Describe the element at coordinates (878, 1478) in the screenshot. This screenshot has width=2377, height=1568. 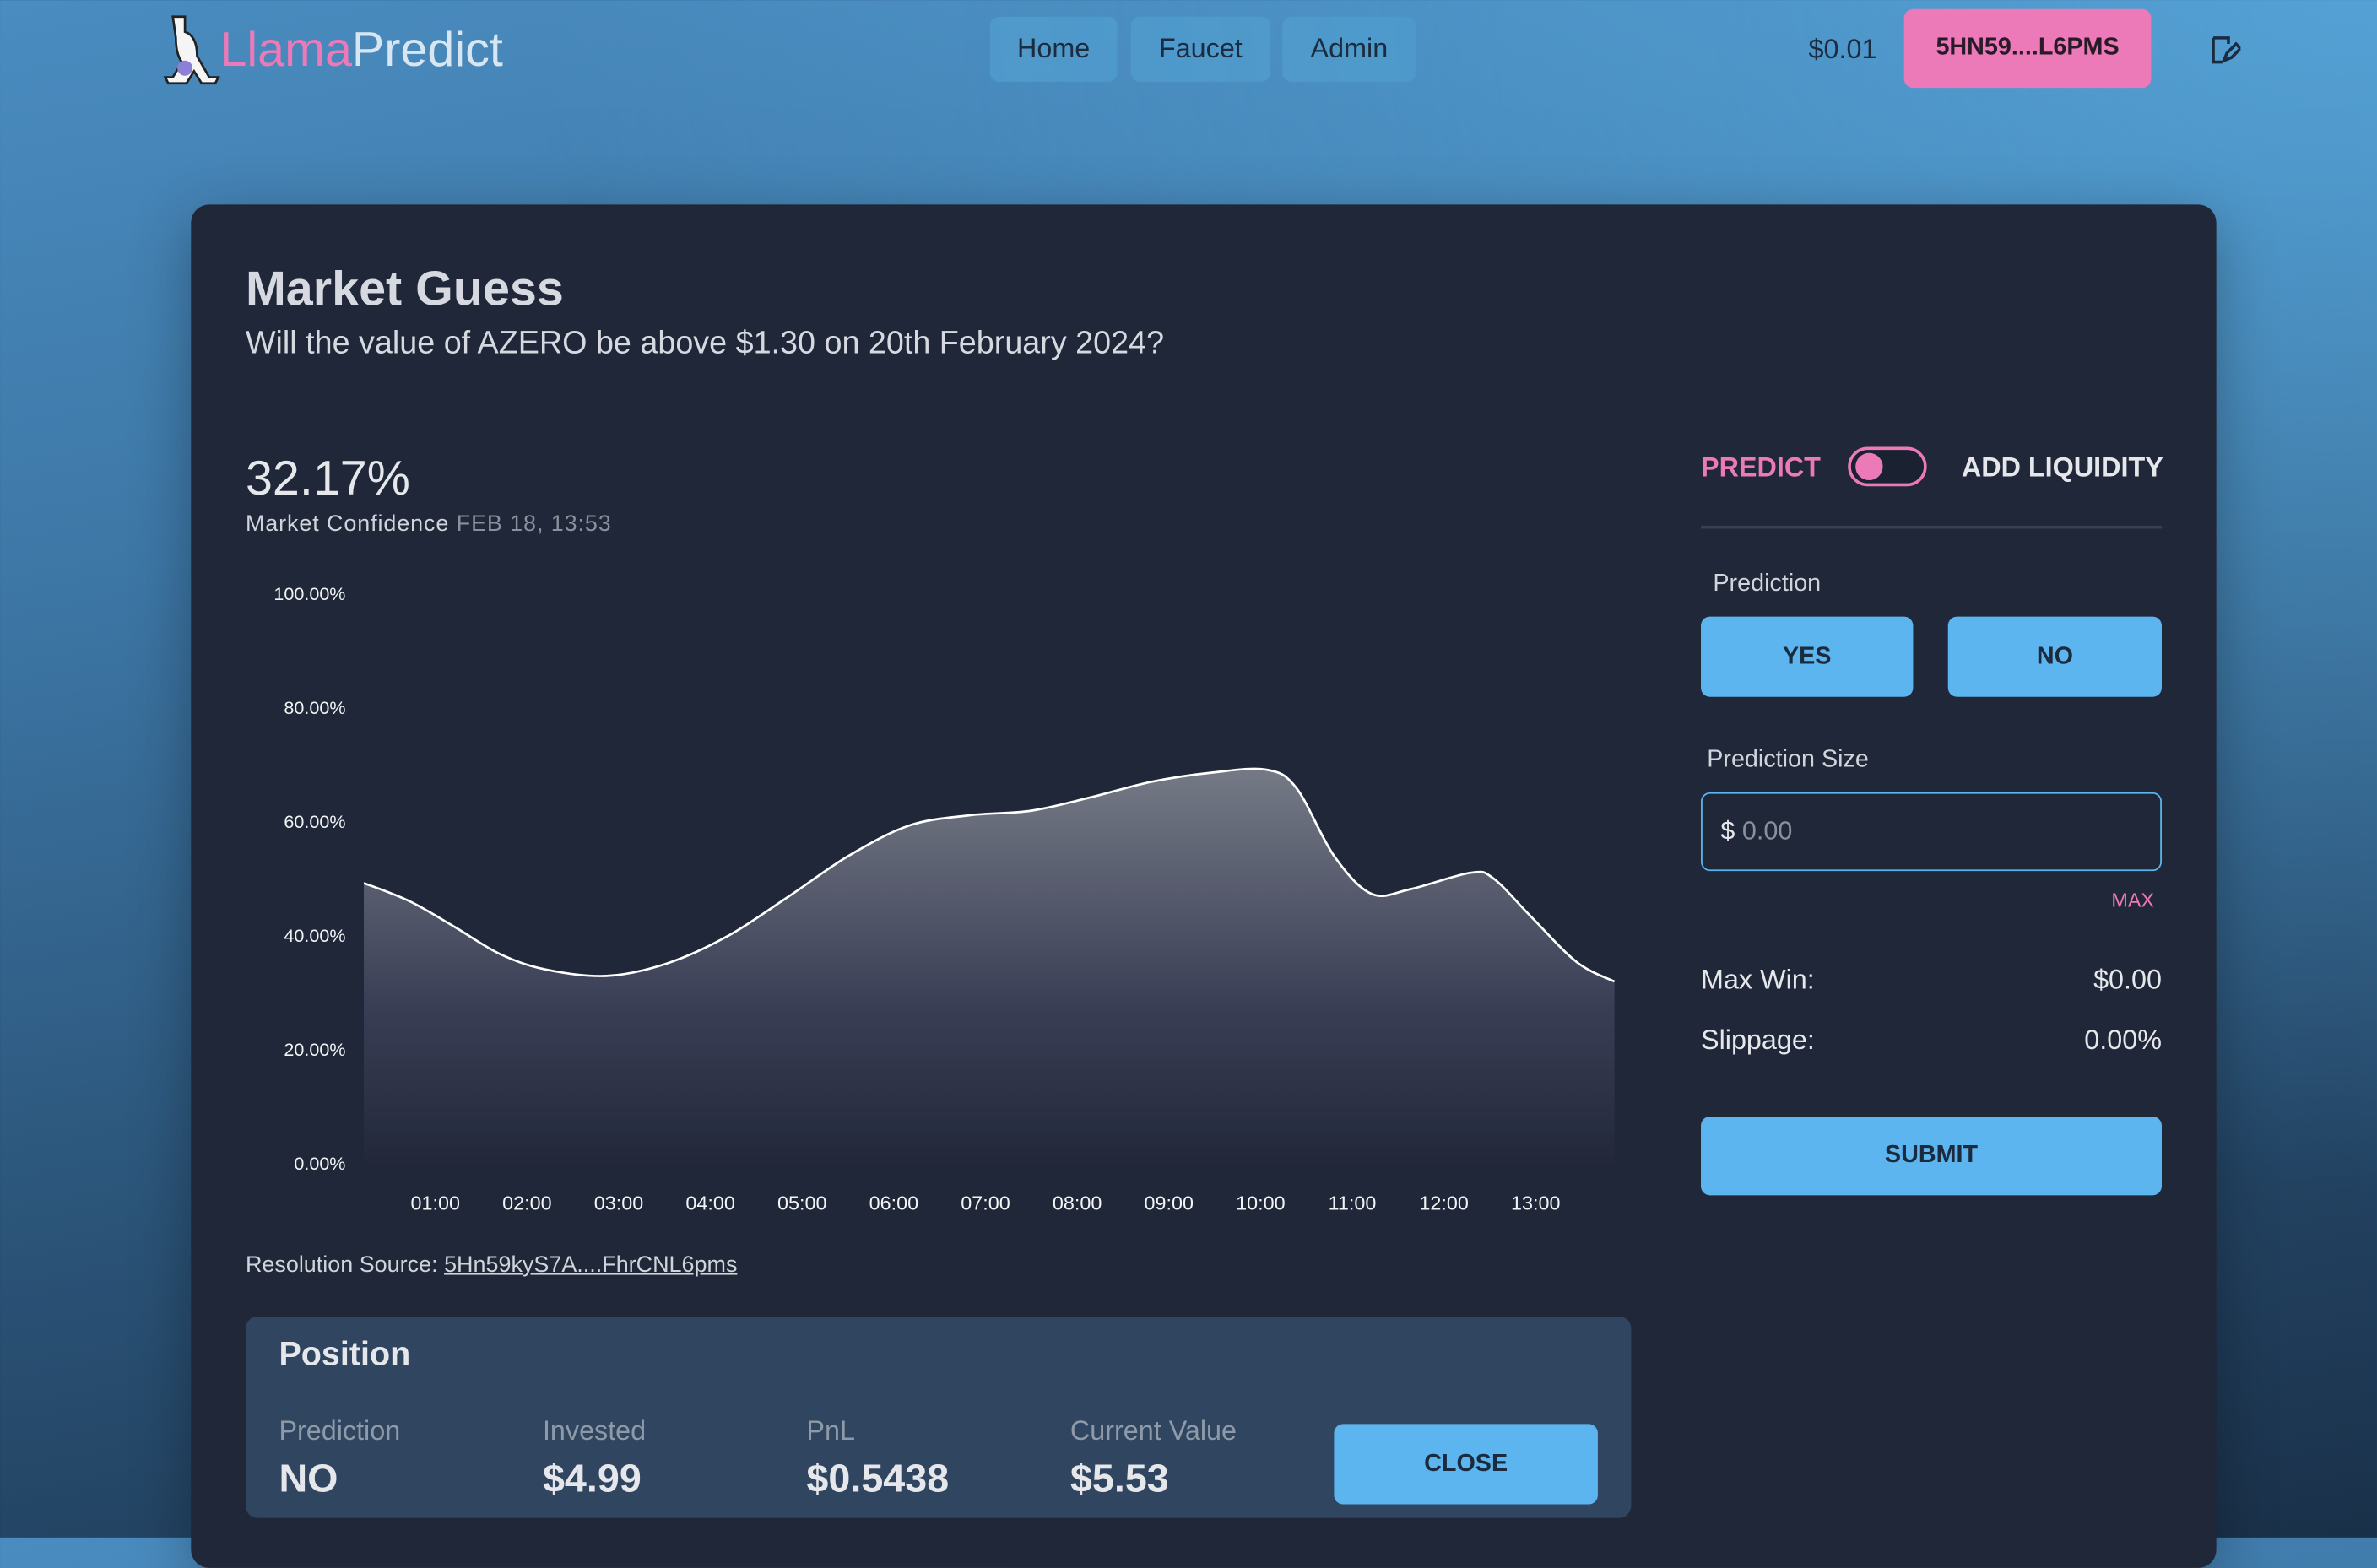
I see `position-item-value: $0.5438` at that location.